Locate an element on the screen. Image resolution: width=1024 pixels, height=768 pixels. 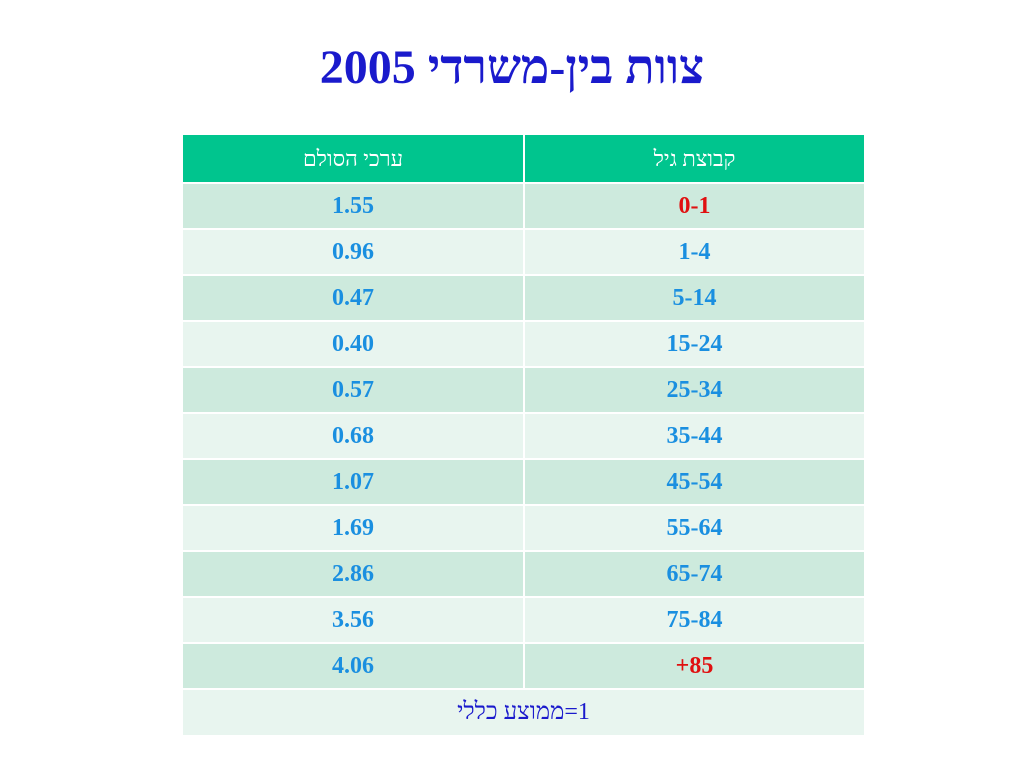
value-cell: 0.40 is located at coordinates (353, 344).